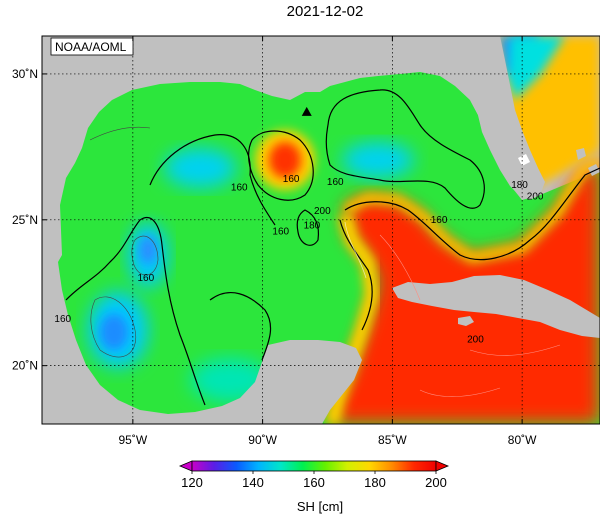  What do you see at coordinates (522, 440) in the screenshot?
I see `lon-tick-label: 80˚W` at bounding box center [522, 440].